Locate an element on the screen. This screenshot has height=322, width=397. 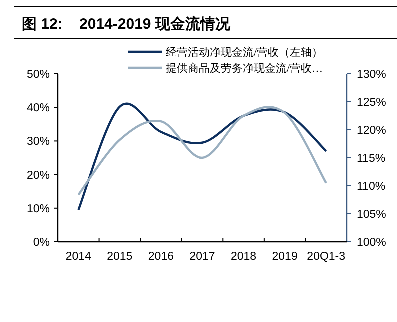
x-tick-label: 2019 is located at coordinates (285, 257).